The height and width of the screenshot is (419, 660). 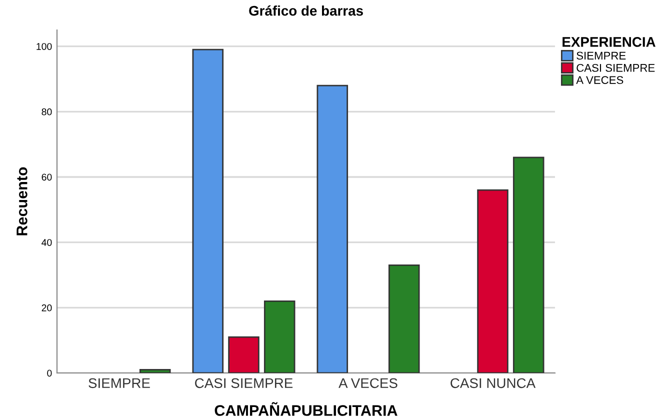 What do you see at coordinates (615, 68) in the screenshot?
I see `legend-label: CASI SIEMPRE` at bounding box center [615, 68].